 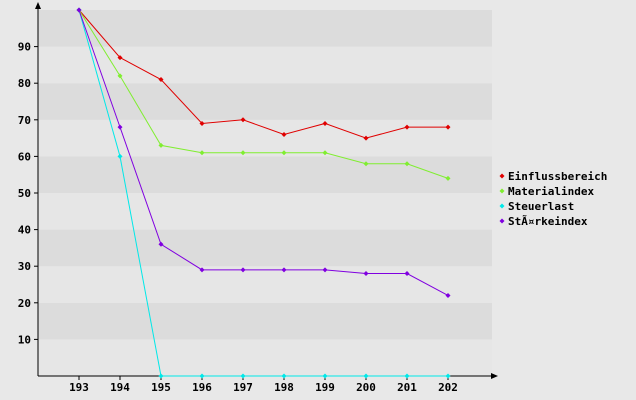 What do you see at coordinates (38, 5) in the screenshot?
I see `y-axis-arrow` at bounding box center [38, 5].